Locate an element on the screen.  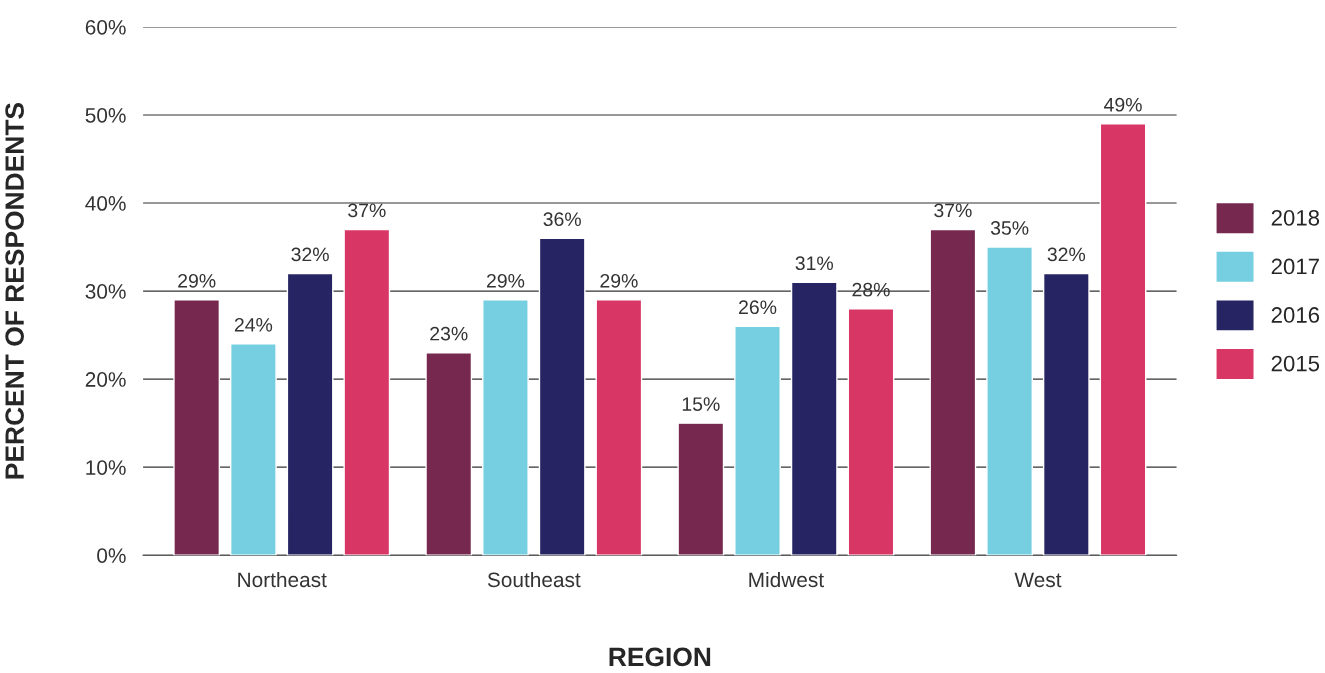
x-tick-label: West is located at coordinates (1038, 580).